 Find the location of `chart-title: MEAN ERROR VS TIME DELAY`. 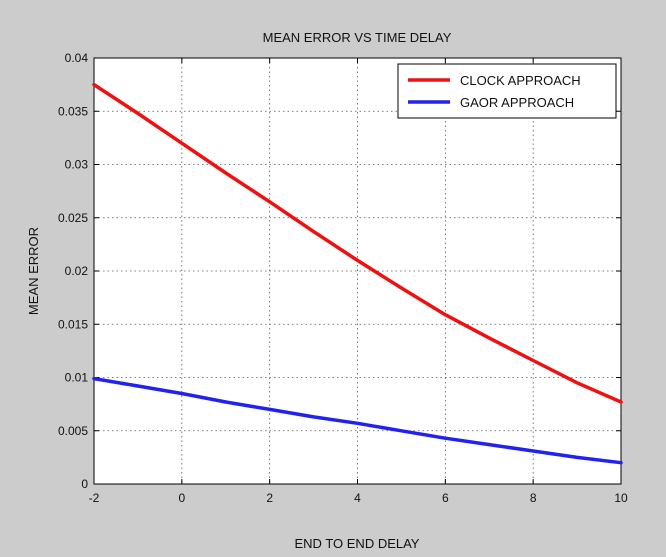

chart-title: MEAN ERROR VS TIME DELAY is located at coordinates (357, 37).